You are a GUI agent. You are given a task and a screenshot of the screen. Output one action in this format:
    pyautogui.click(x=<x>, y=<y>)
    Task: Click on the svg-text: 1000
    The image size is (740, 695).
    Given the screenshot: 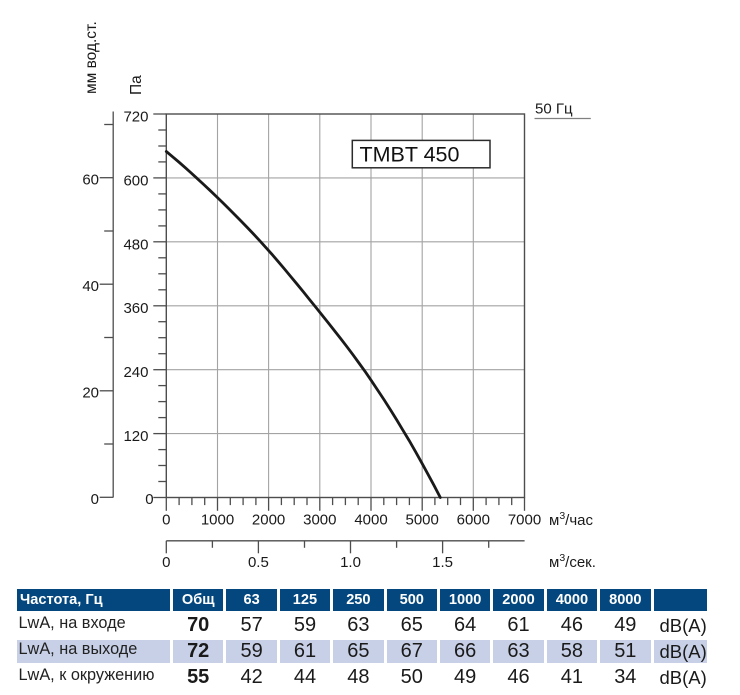 What is the action you would take?
    pyautogui.click(x=217, y=519)
    